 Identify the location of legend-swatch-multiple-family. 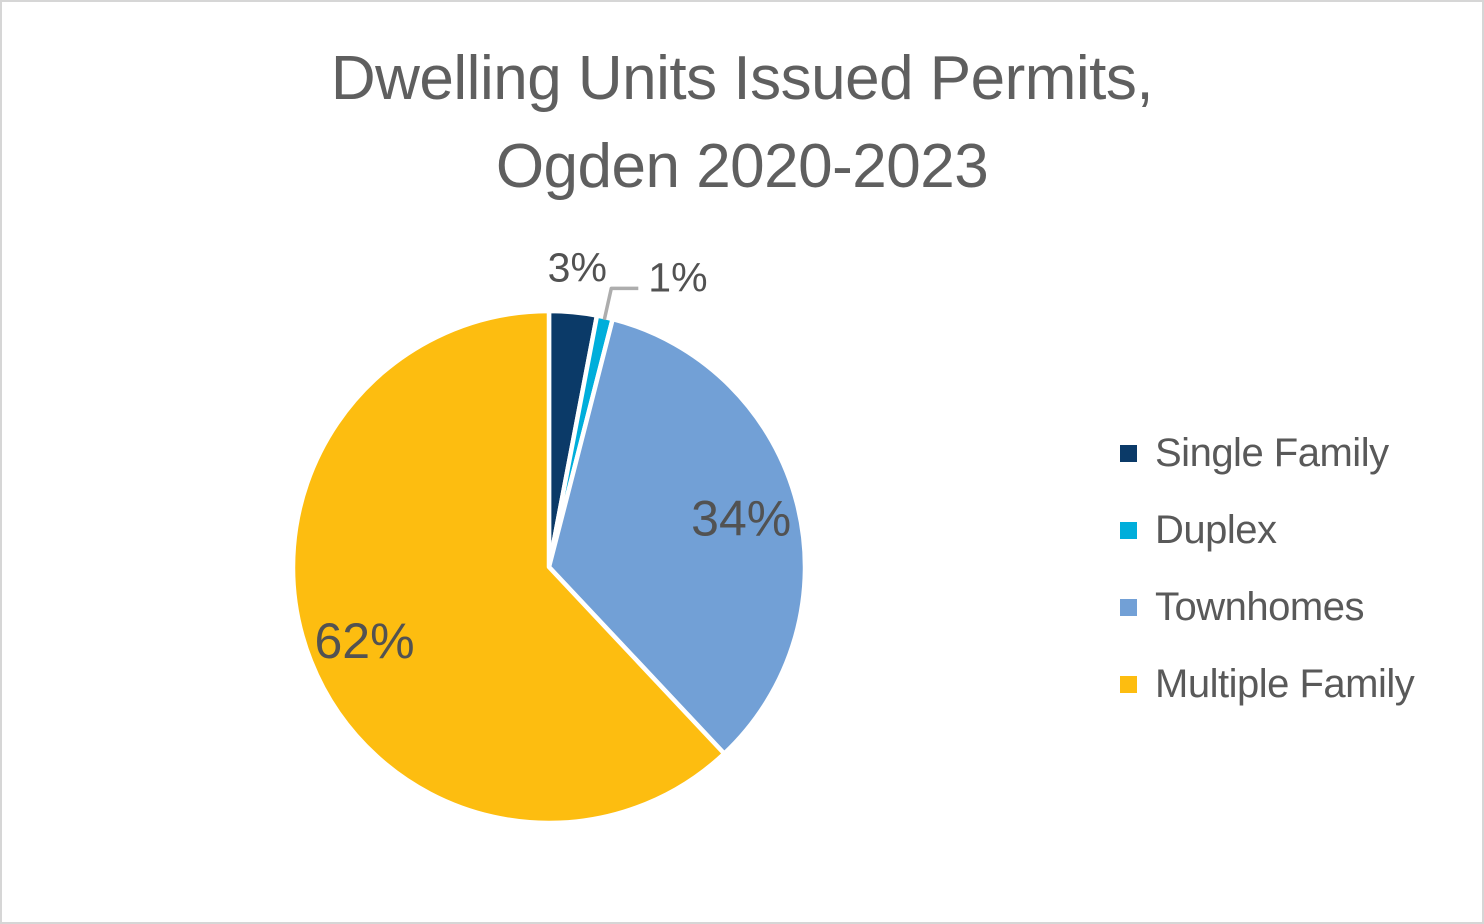
(1128, 684).